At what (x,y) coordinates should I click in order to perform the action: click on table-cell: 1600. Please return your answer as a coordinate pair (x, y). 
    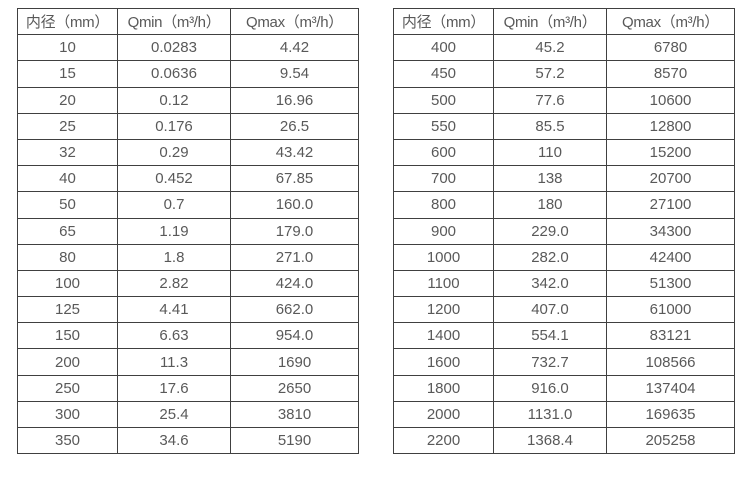
    Looking at the image, I should click on (443, 362).